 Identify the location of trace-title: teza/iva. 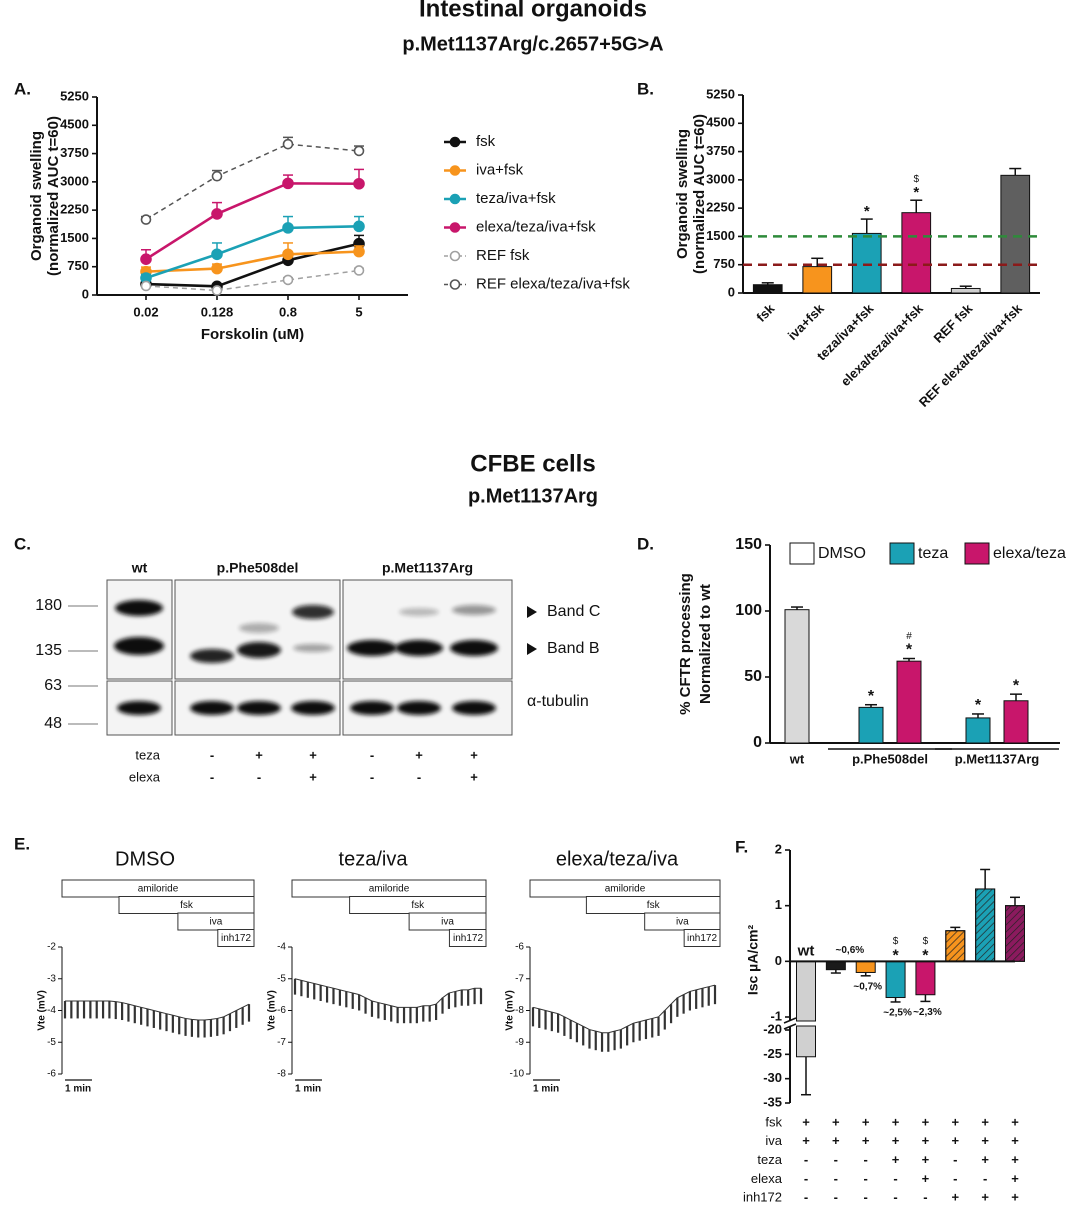
(374, 859).